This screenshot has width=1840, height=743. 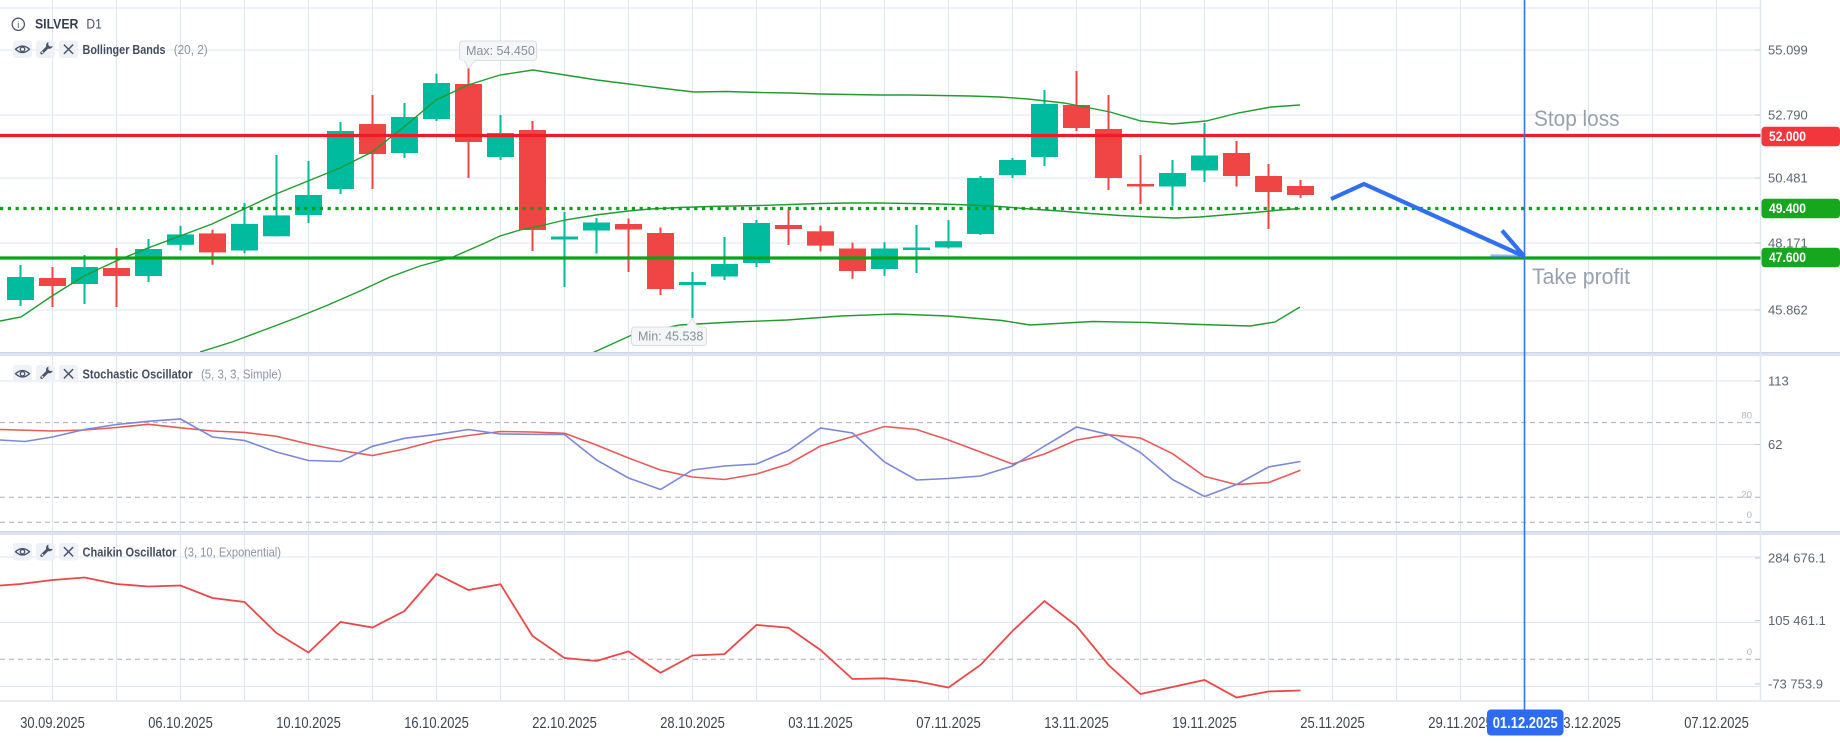 I want to click on svg-text: 16.10.2025, so click(x=436, y=723).